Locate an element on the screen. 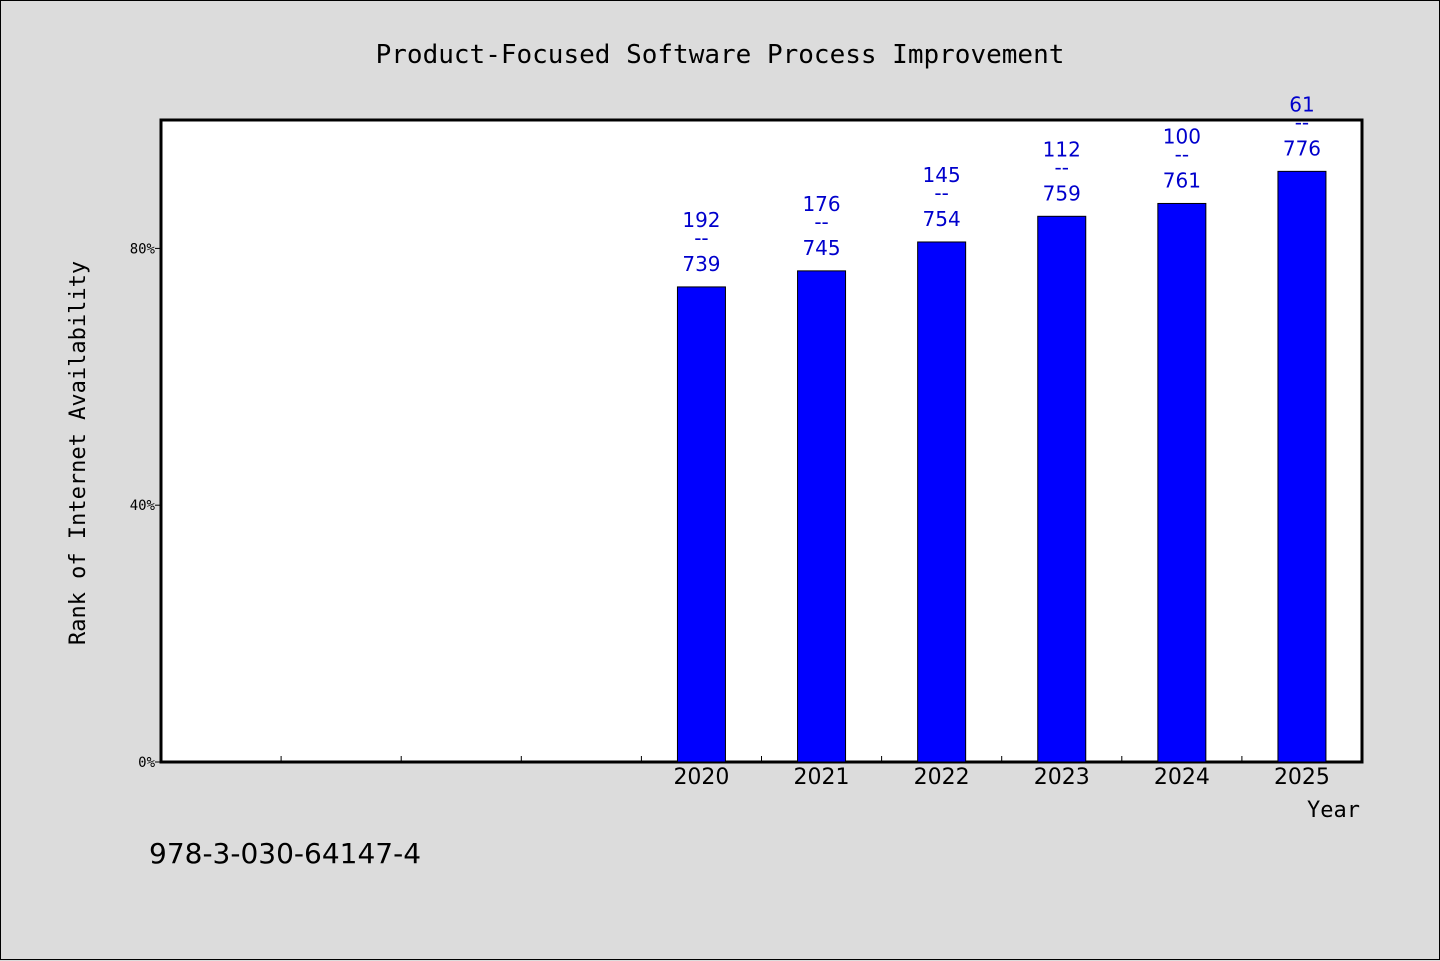 Image resolution: width=1440 pixels, height=961 pixels. bar-label-top: 100 is located at coordinates (1182, 136).